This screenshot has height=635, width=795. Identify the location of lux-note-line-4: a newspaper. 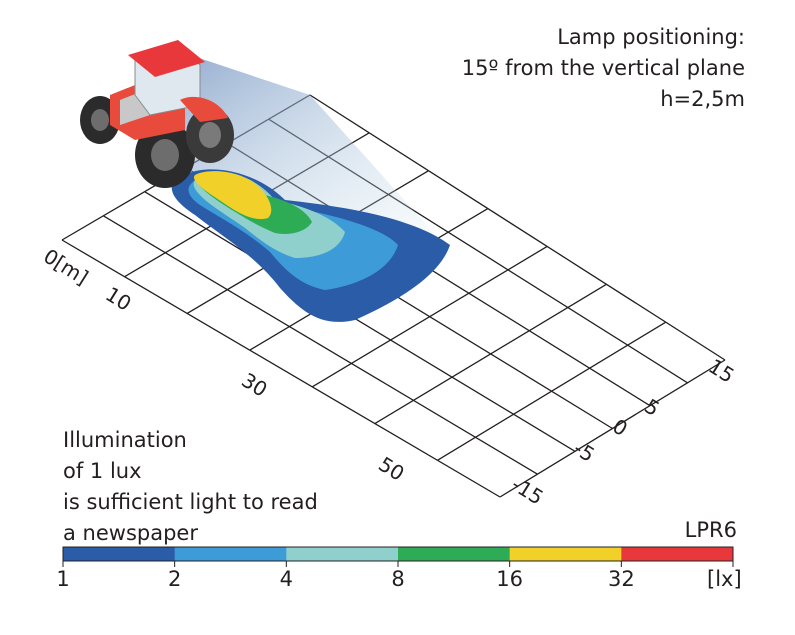
(130, 533).